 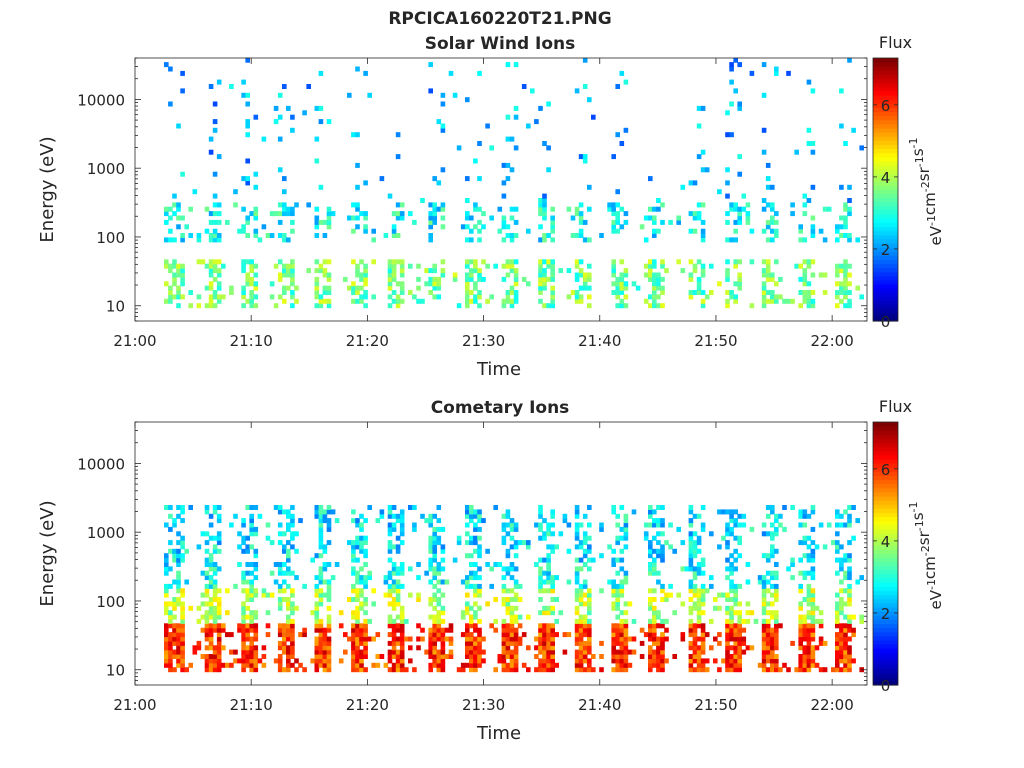 What do you see at coordinates (110, 238) in the screenshot?
I see `y-tick-label: 100` at bounding box center [110, 238].